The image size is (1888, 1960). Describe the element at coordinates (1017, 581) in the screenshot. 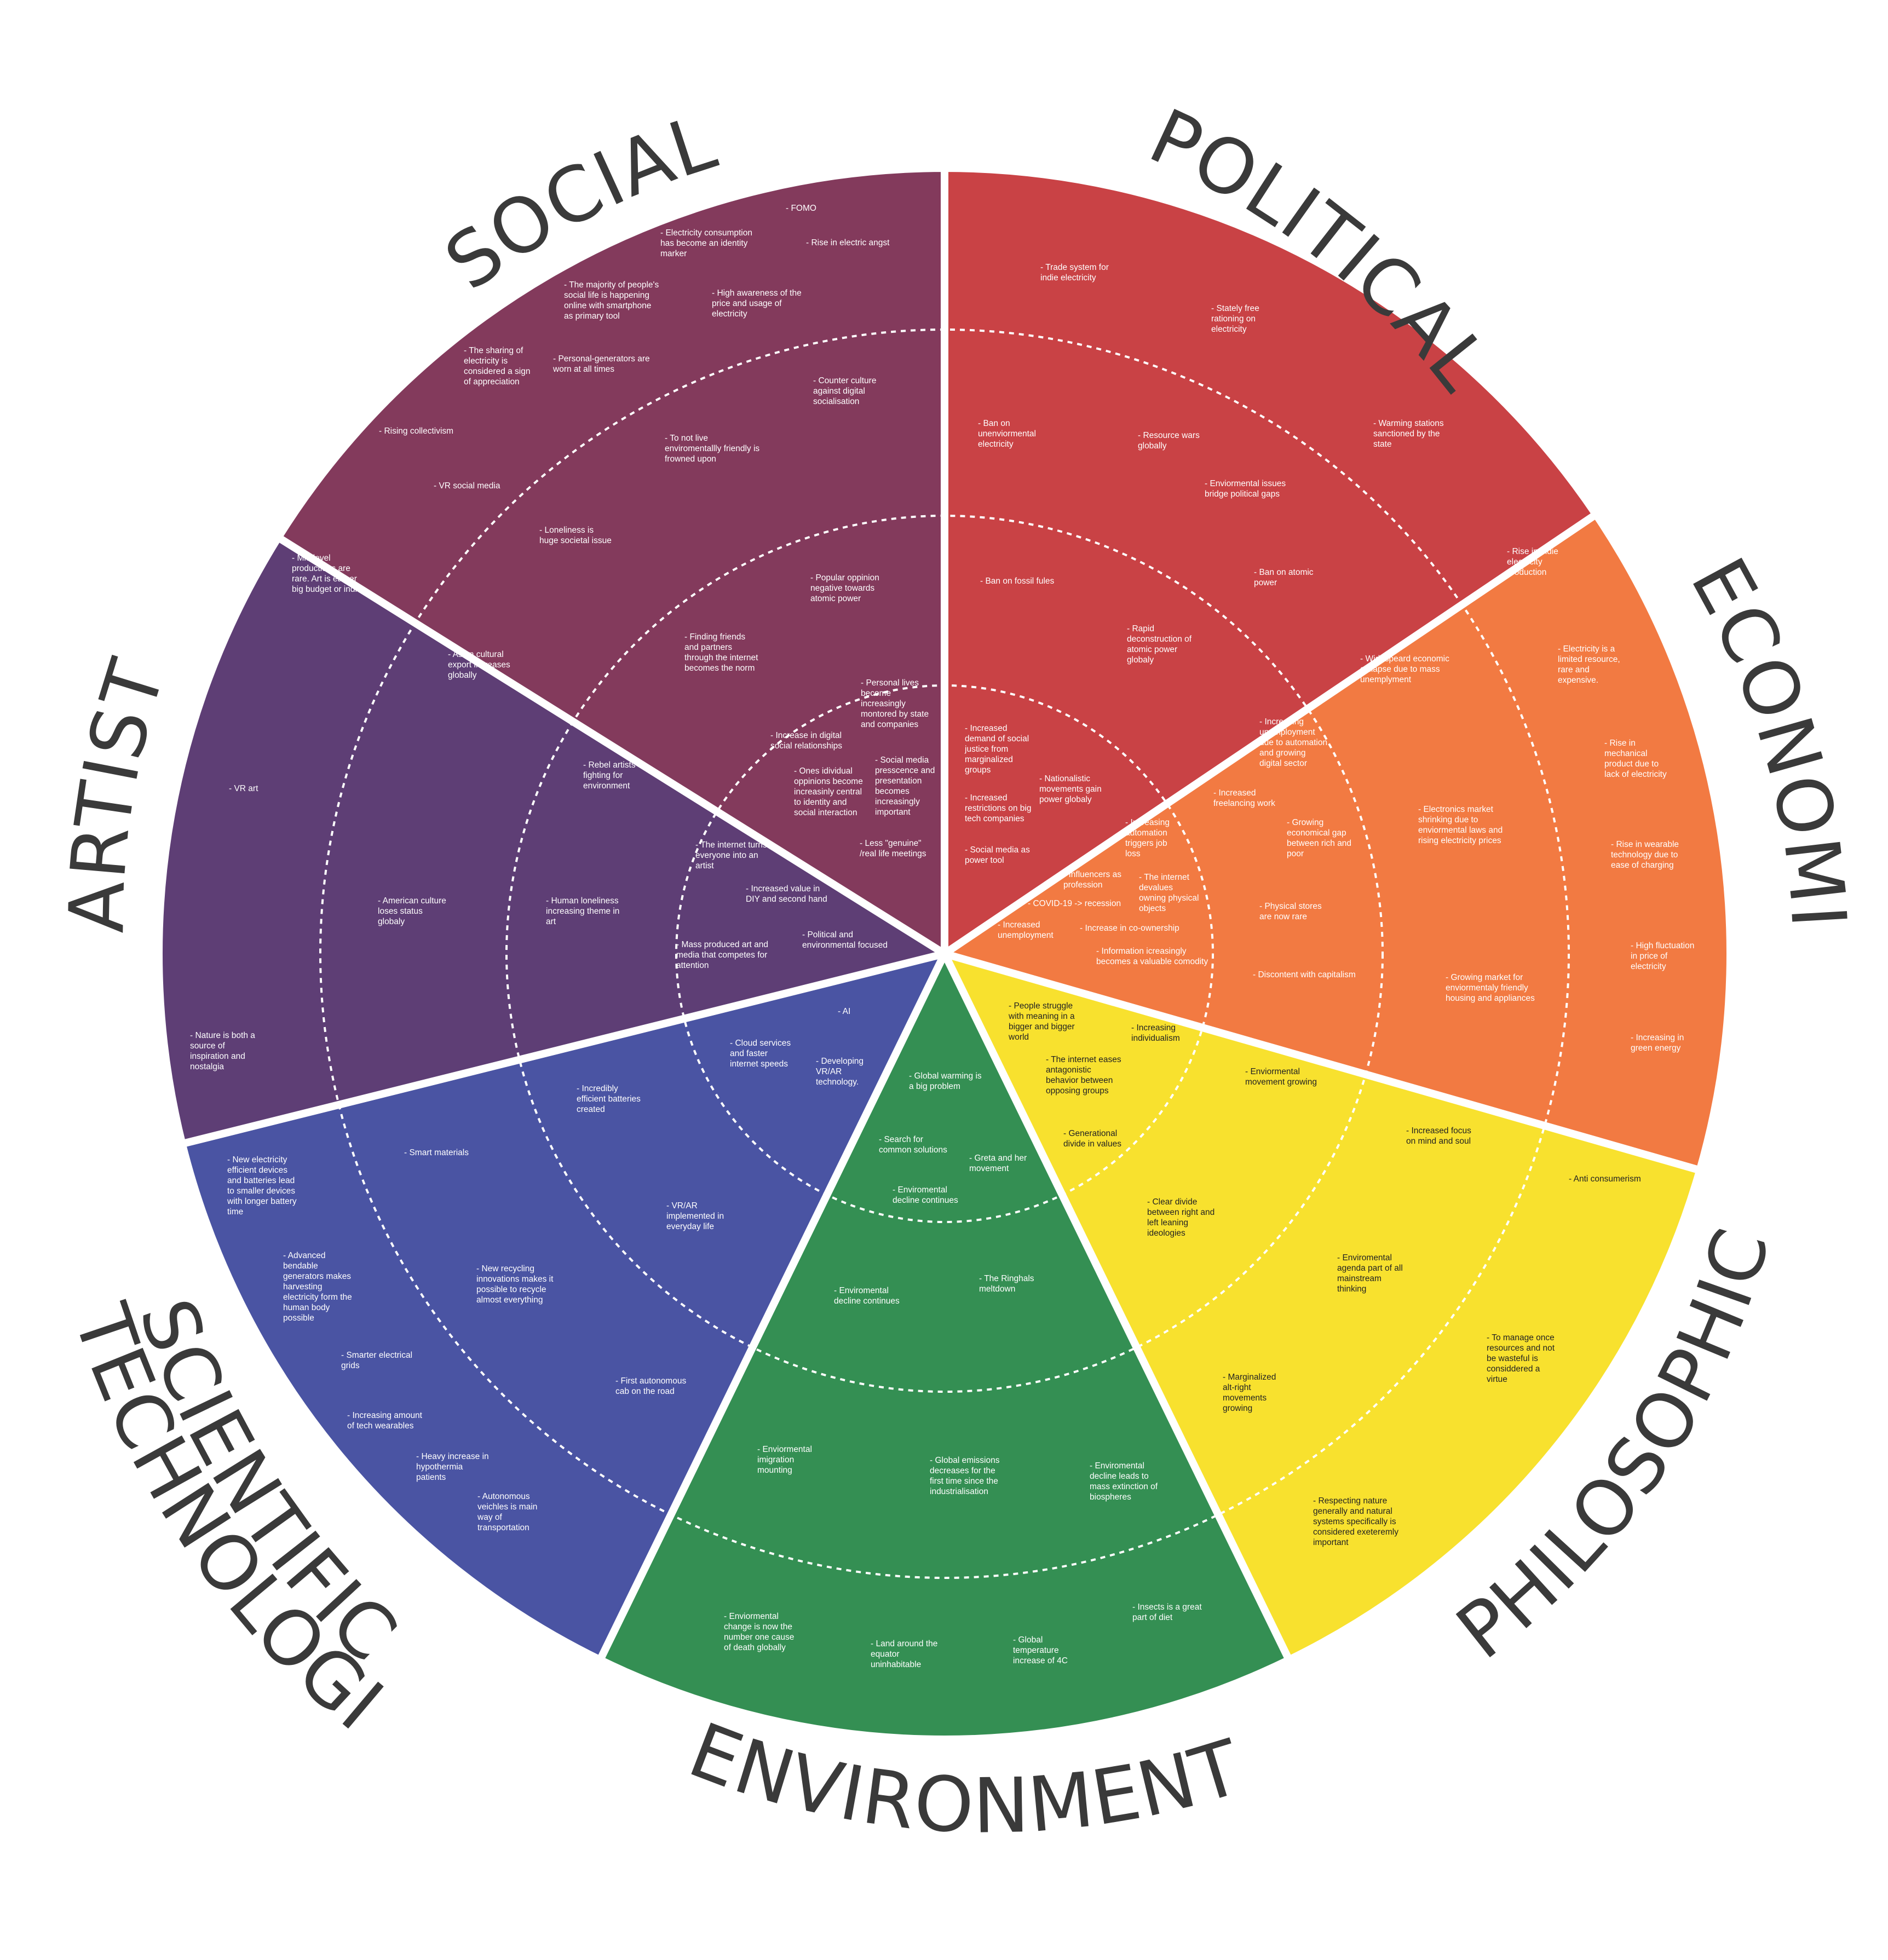

I see `note-line: - Ban on fossil fules` at that location.